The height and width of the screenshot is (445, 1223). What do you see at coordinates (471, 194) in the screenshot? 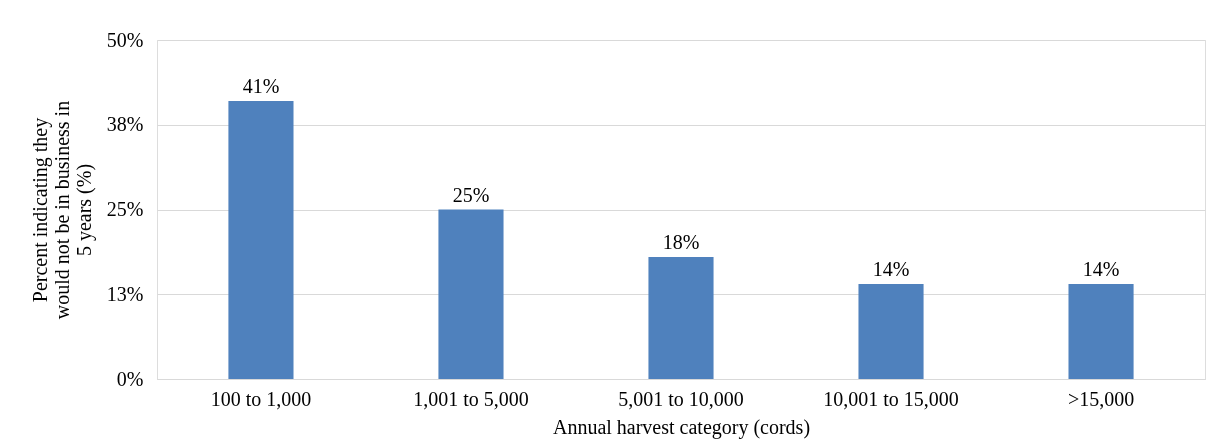
I see `data-label: 25%` at bounding box center [471, 194].